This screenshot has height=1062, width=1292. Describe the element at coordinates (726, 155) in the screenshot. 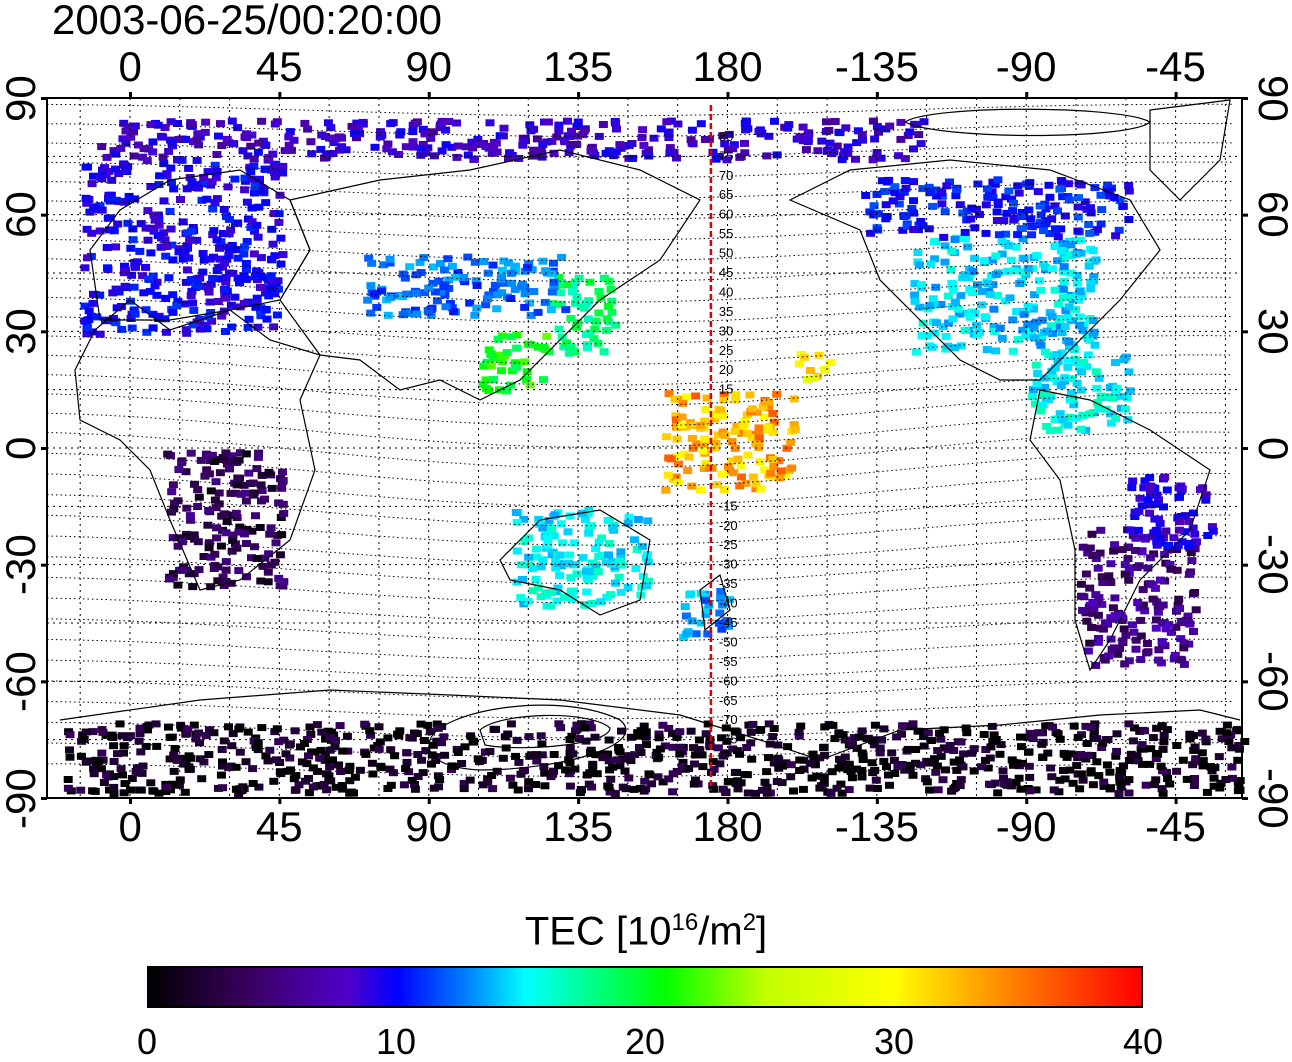

I see `meridian-lat-label: 75` at that location.